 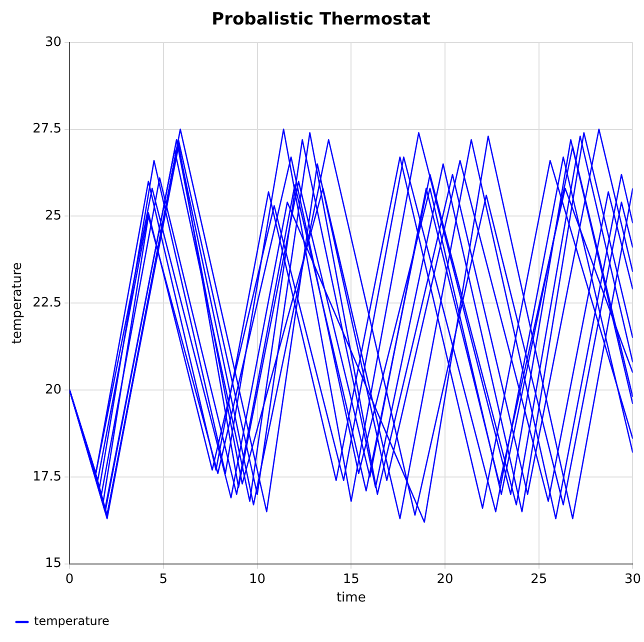 I want to click on y-tick-label: 22.5, so click(x=47, y=302).